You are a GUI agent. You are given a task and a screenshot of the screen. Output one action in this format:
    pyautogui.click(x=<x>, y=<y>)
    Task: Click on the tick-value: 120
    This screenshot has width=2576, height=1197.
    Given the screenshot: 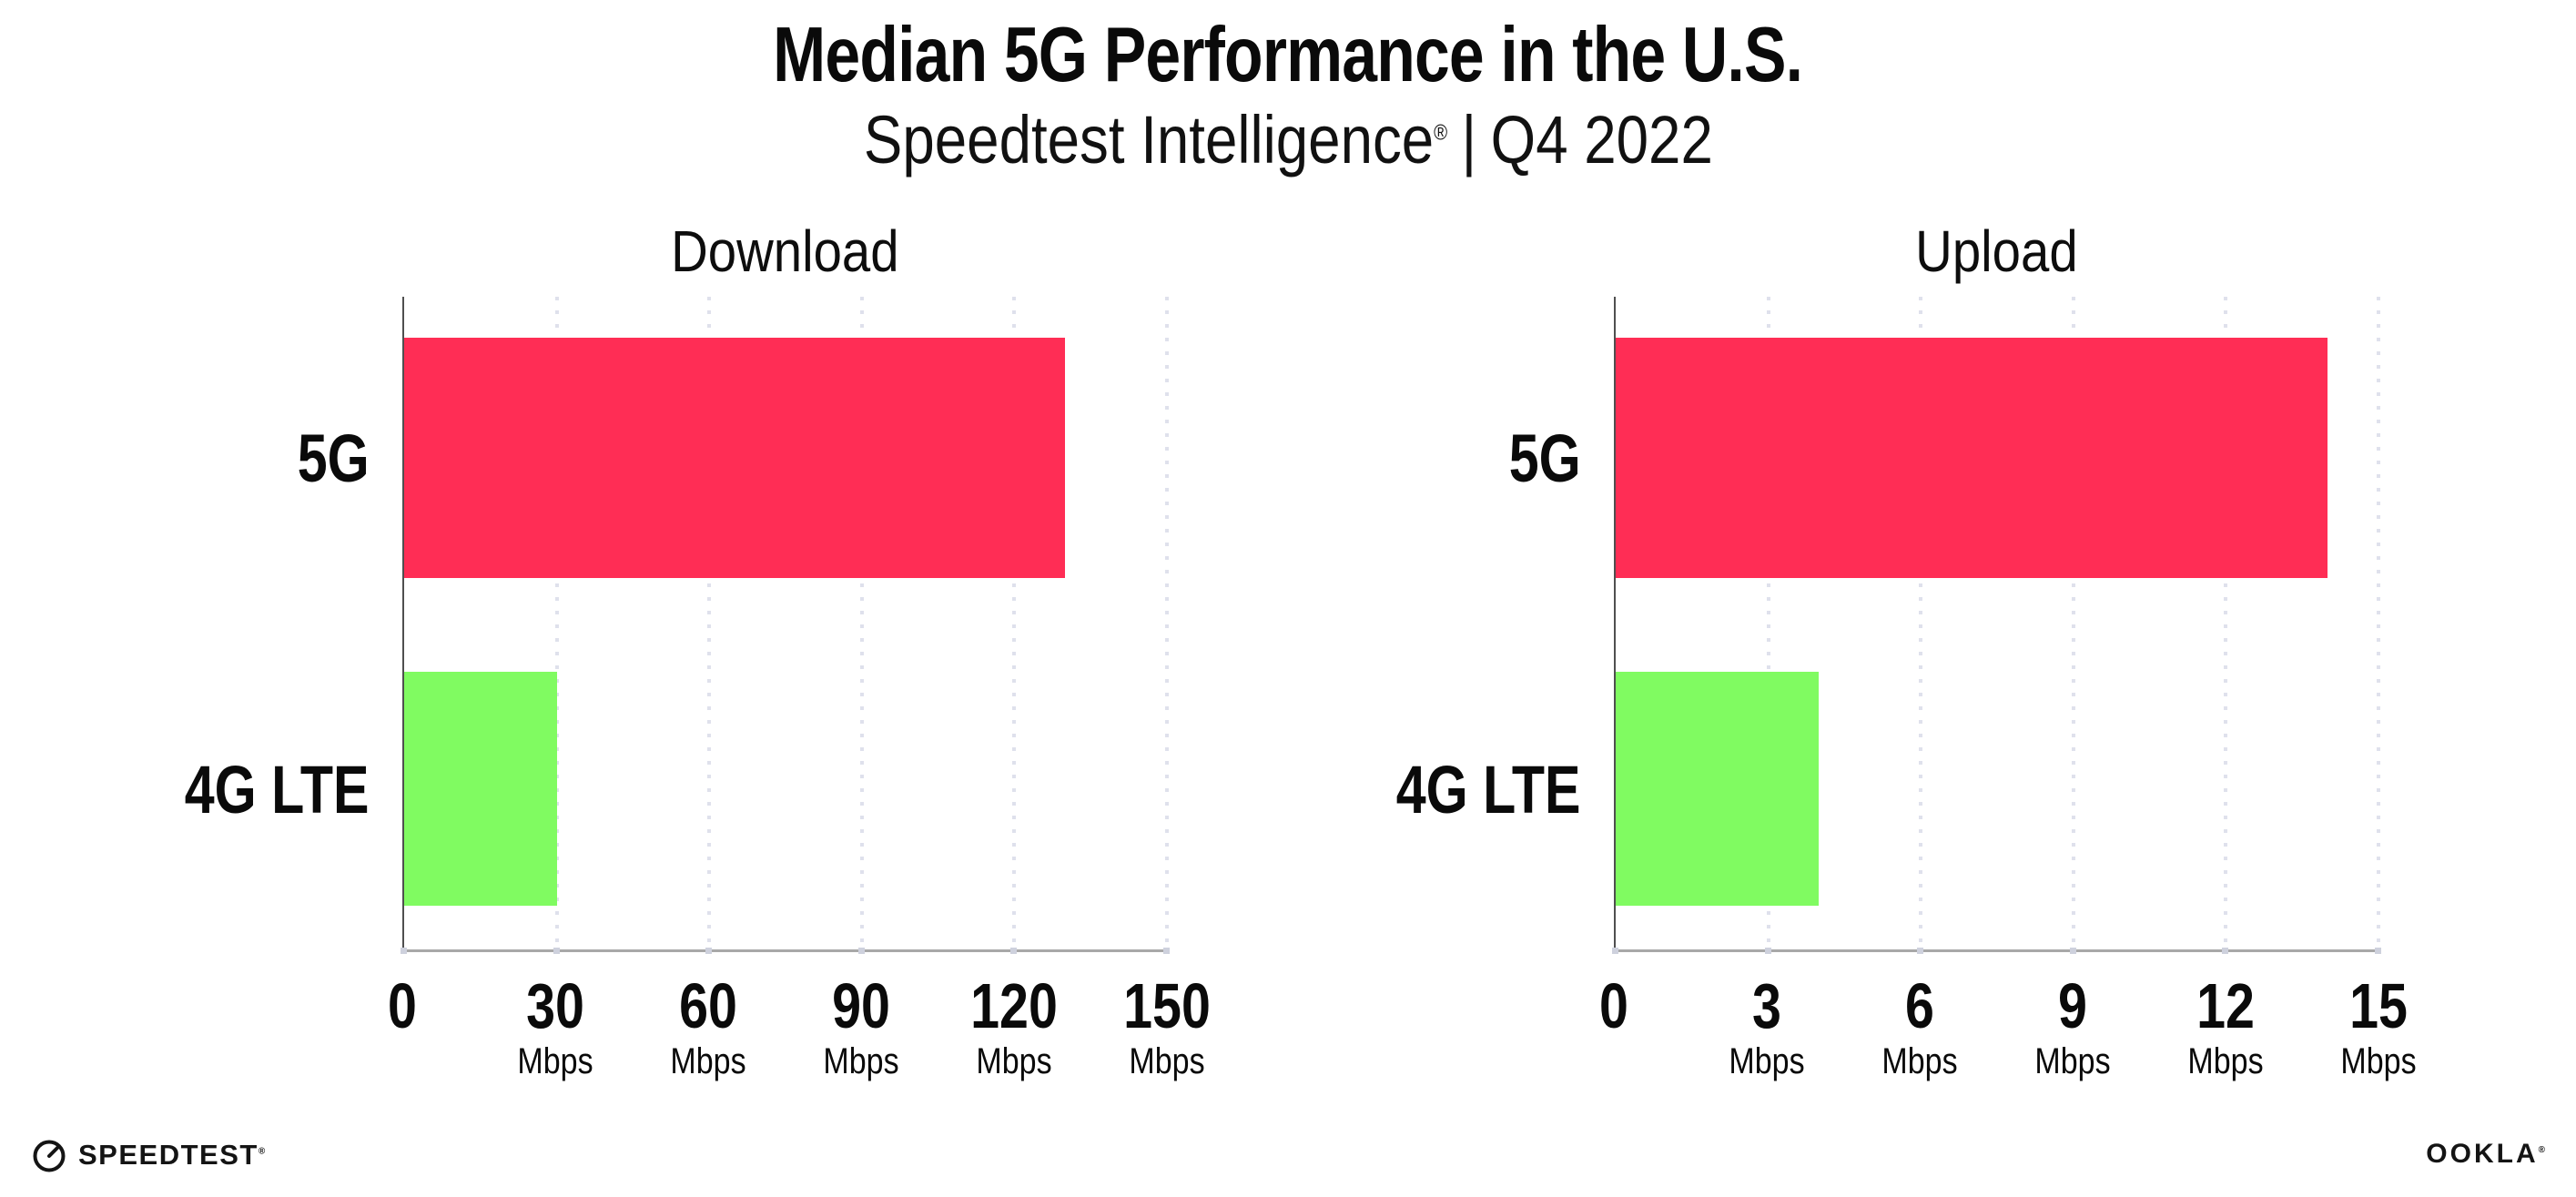 What is the action you would take?
    pyautogui.click(x=1014, y=1006)
    